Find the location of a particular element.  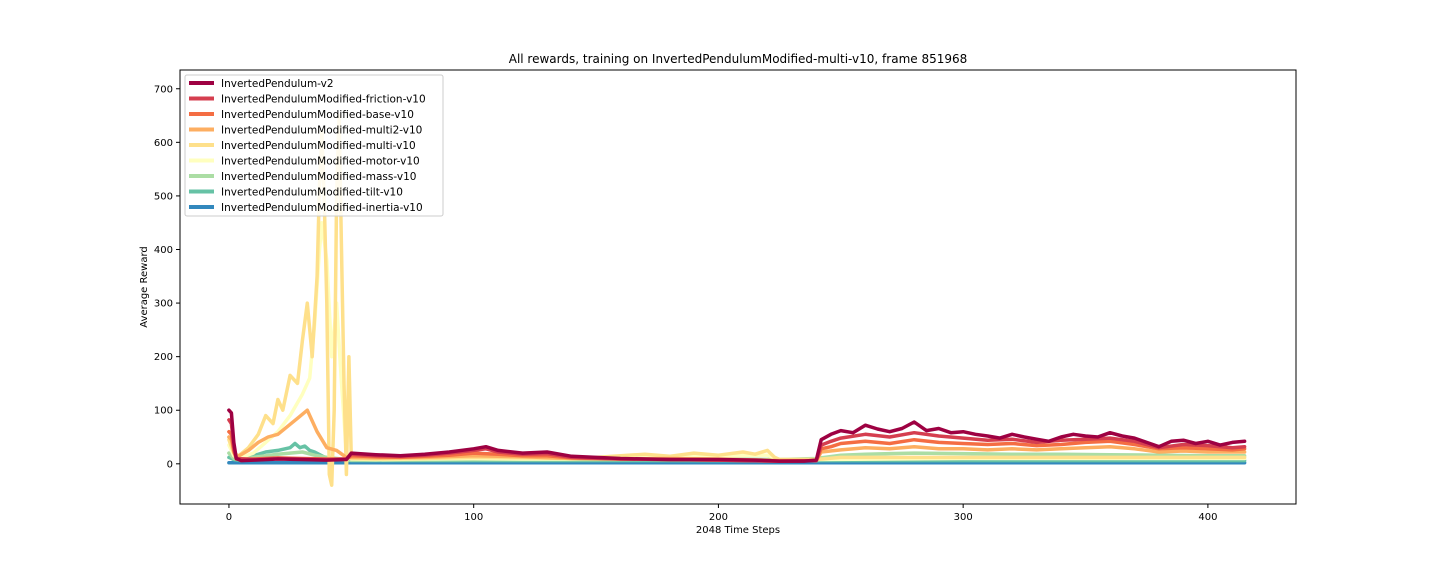

y-axis-label: Average Reward is located at coordinates (144, 286).